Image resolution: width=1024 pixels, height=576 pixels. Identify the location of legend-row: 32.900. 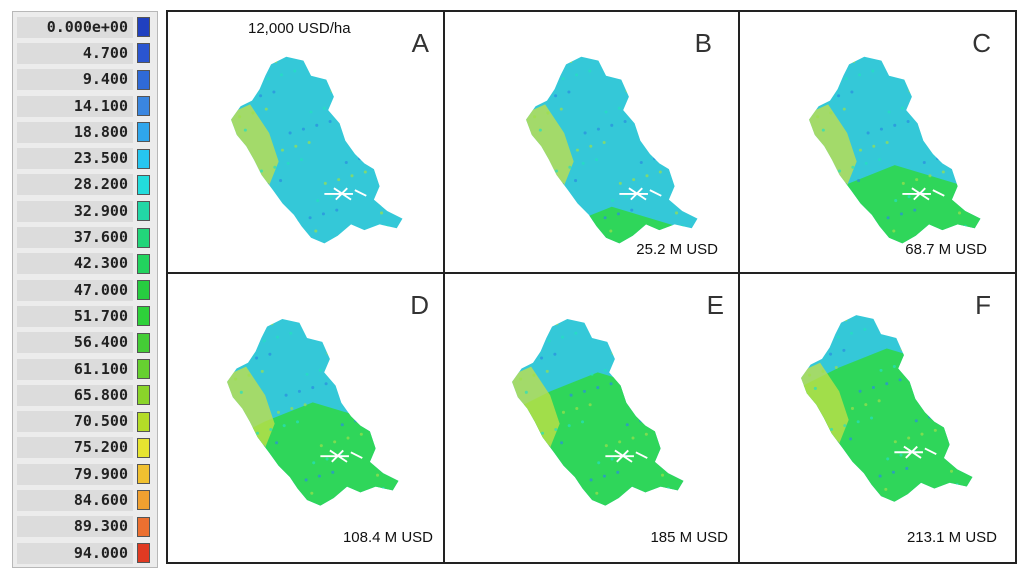
(87, 211).